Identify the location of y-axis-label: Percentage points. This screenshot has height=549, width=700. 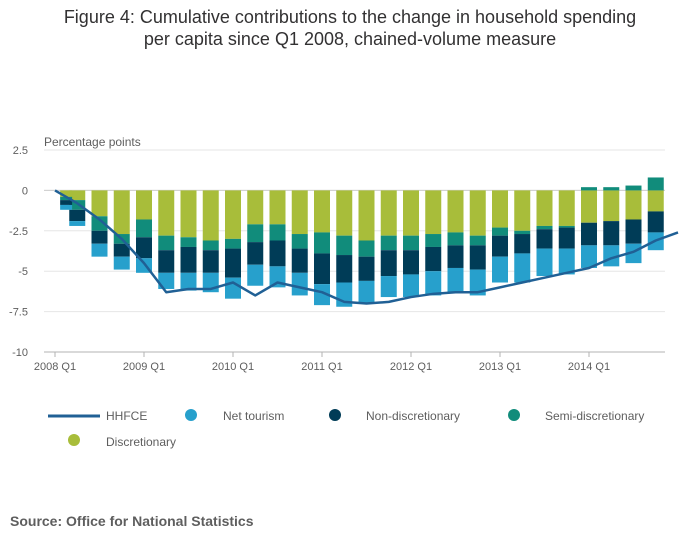
(92, 142).